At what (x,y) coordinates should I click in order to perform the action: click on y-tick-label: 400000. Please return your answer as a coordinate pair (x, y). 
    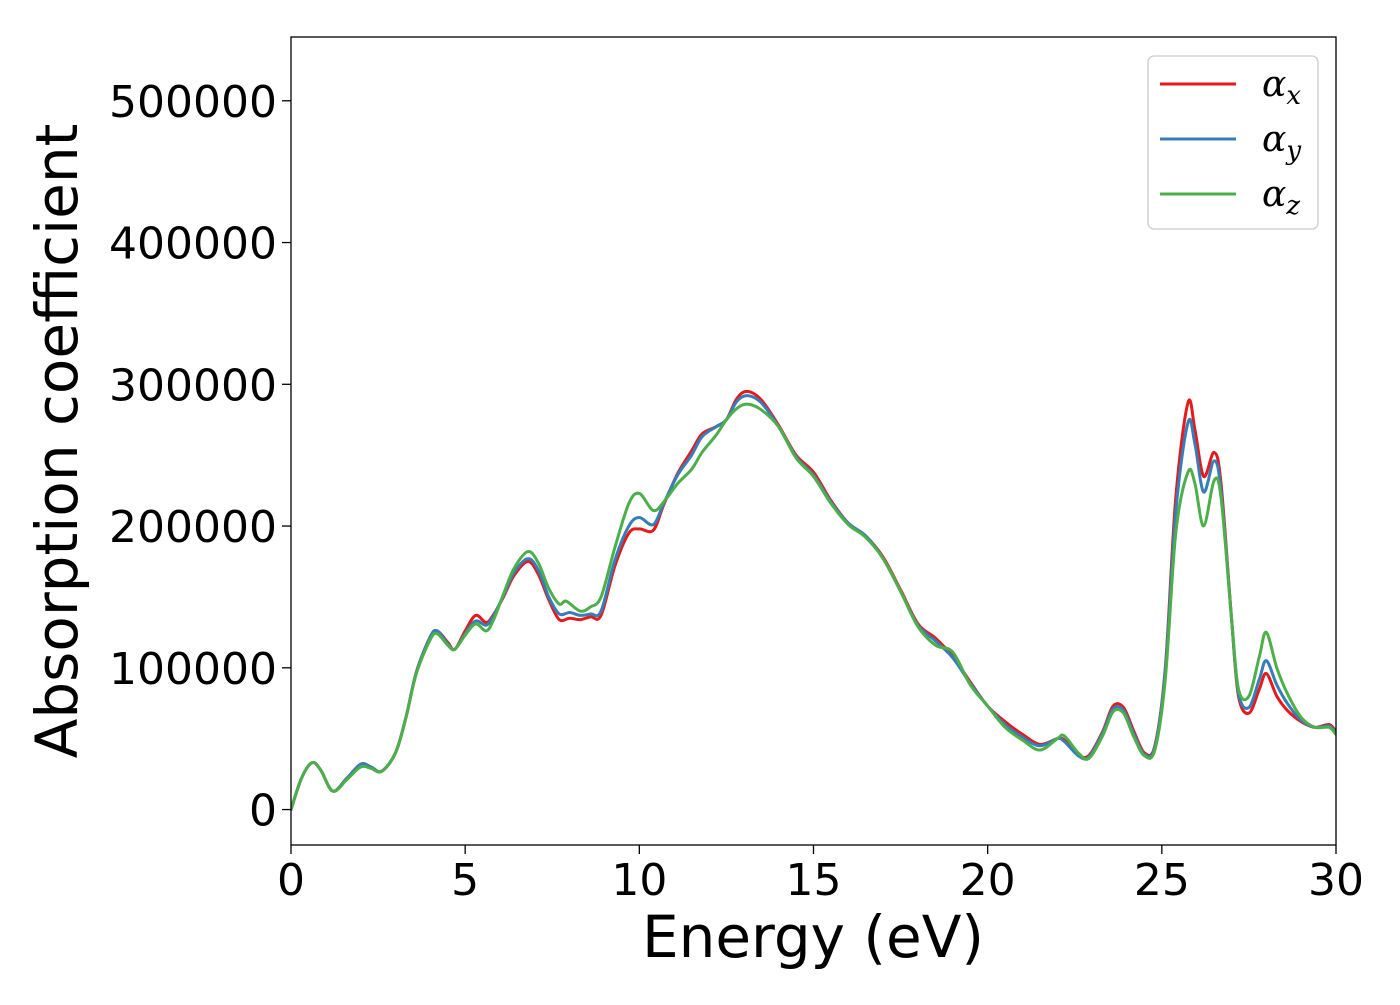
    Looking at the image, I should click on (193, 244).